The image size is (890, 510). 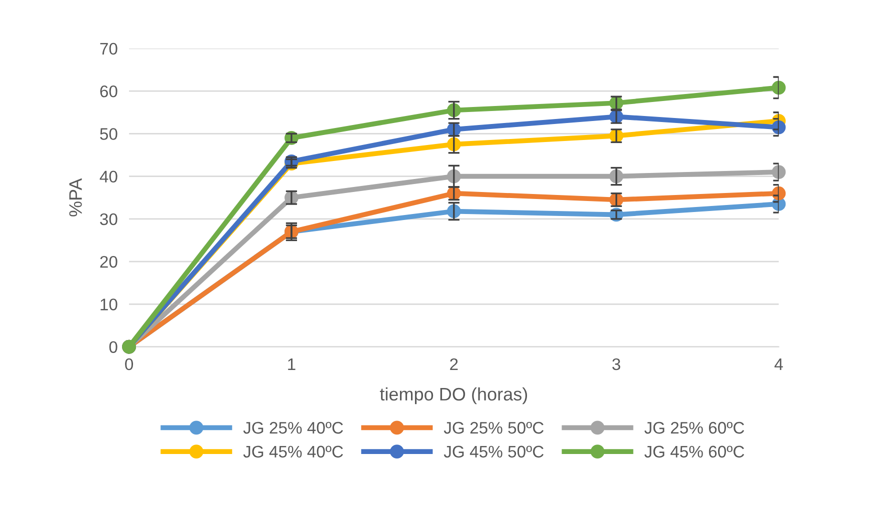 I want to click on x-tick-label: 3, so click(x=616, y=364).